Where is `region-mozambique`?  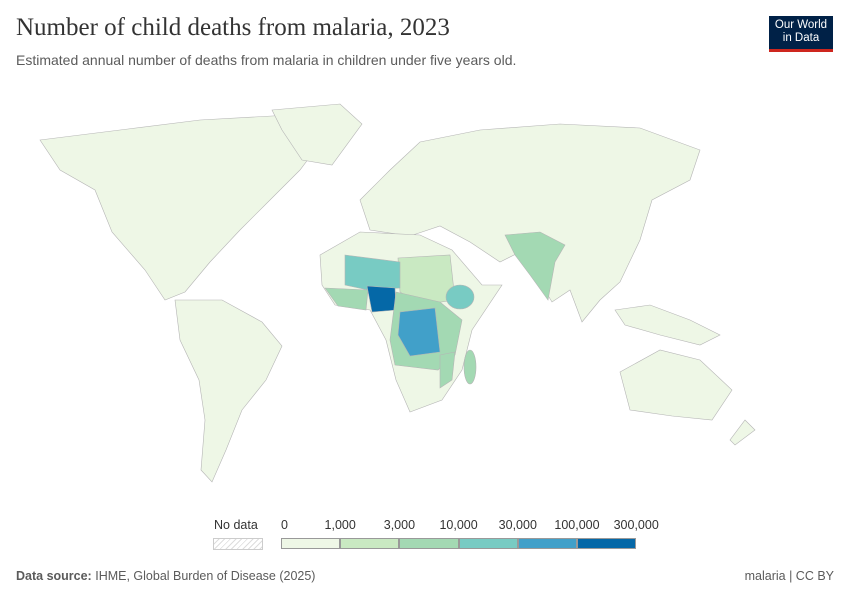 region-mozambique is located at coordinates (447, 370).